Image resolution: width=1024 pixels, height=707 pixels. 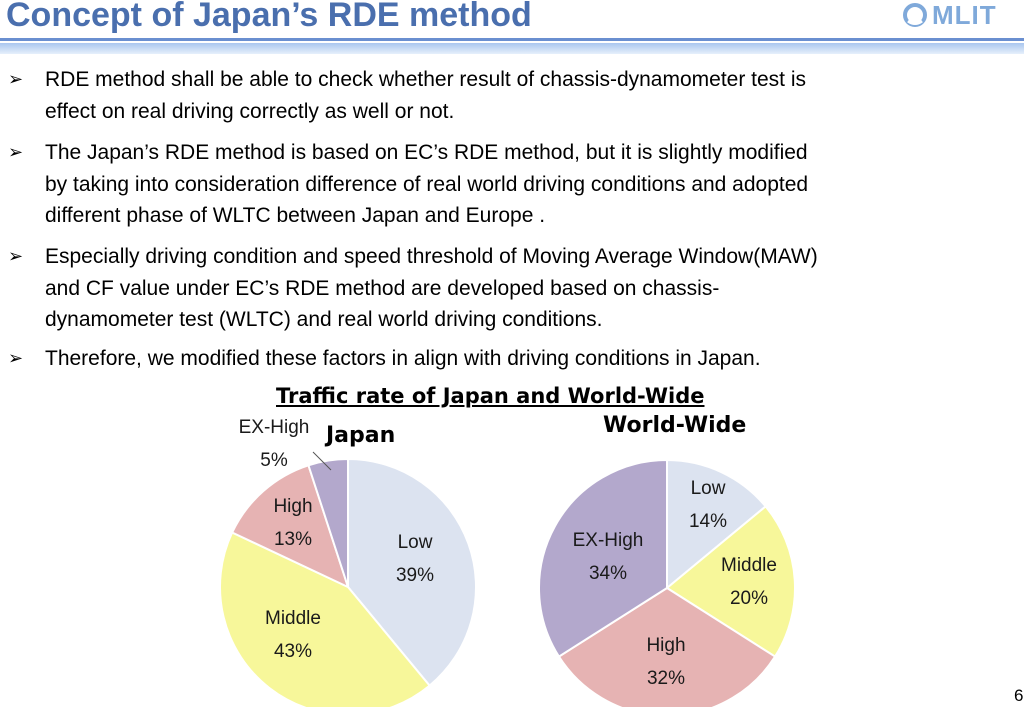 I want to click on page-number: 6, so click(x=1019, y=695).